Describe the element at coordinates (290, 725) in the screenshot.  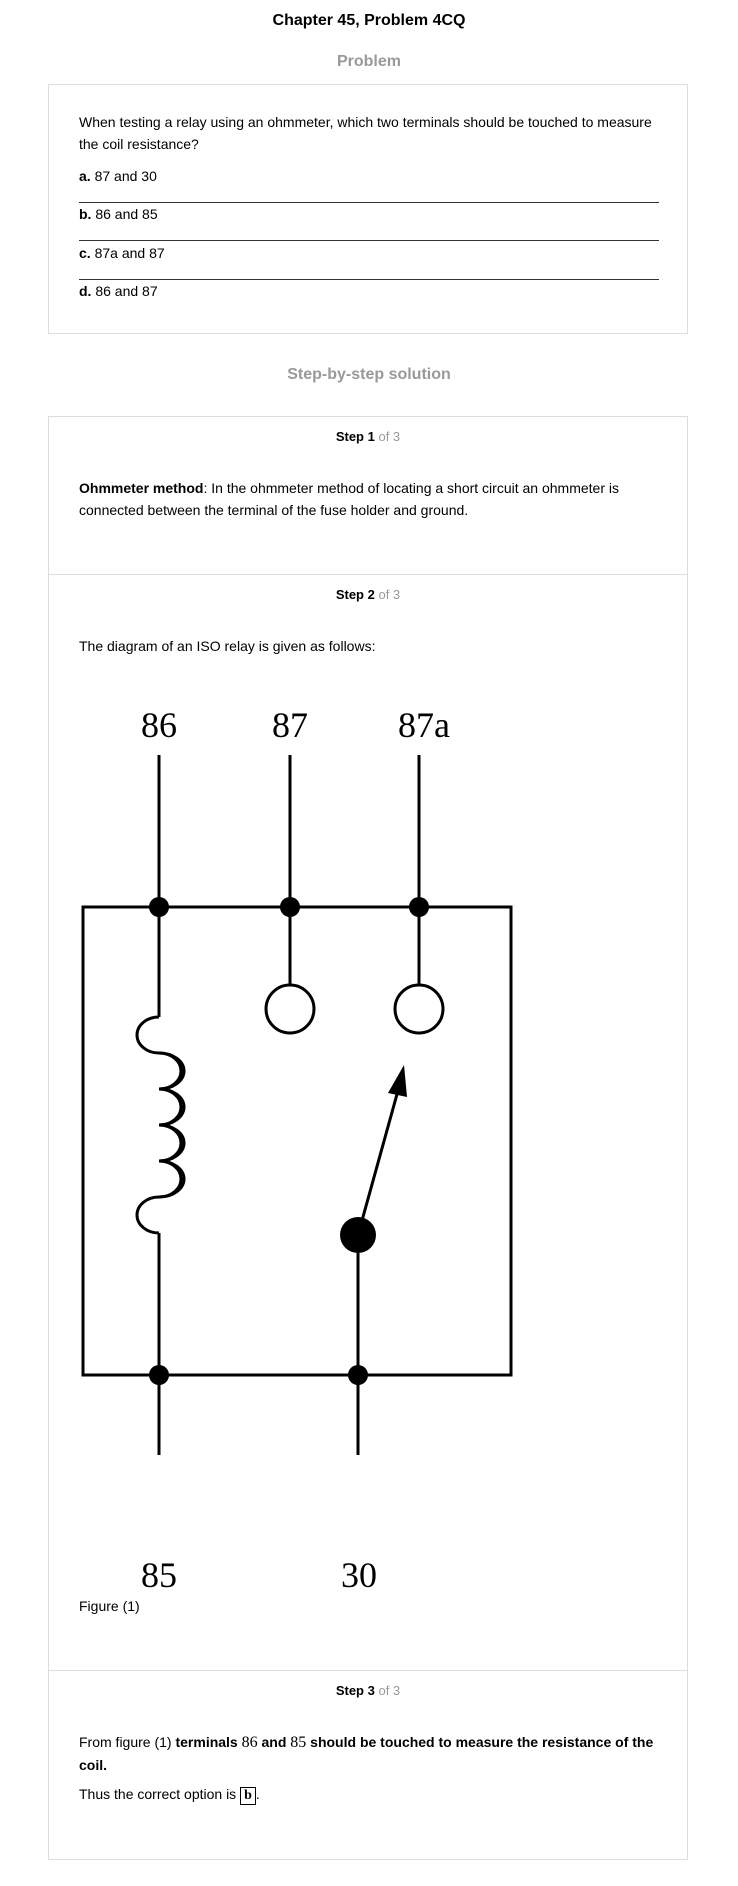
I see `terminal-label-87: 87` at that location.